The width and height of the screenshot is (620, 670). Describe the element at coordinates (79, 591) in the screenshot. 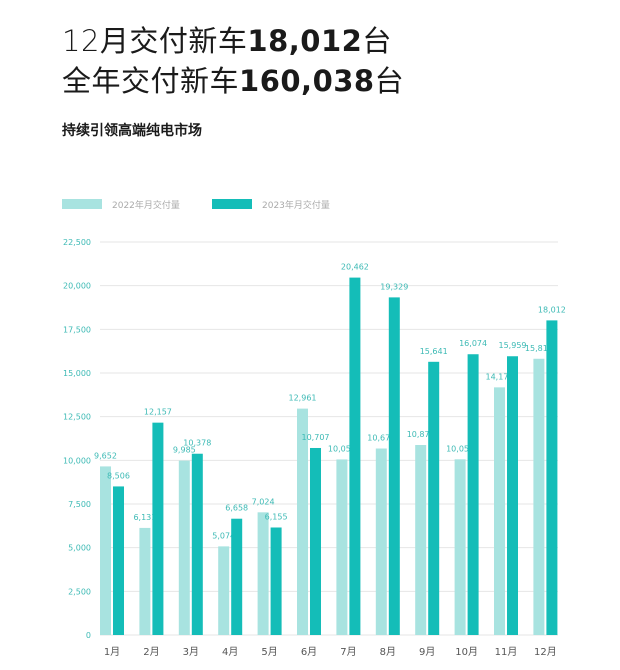

I see `y-tick-label: 2,500` at that location.